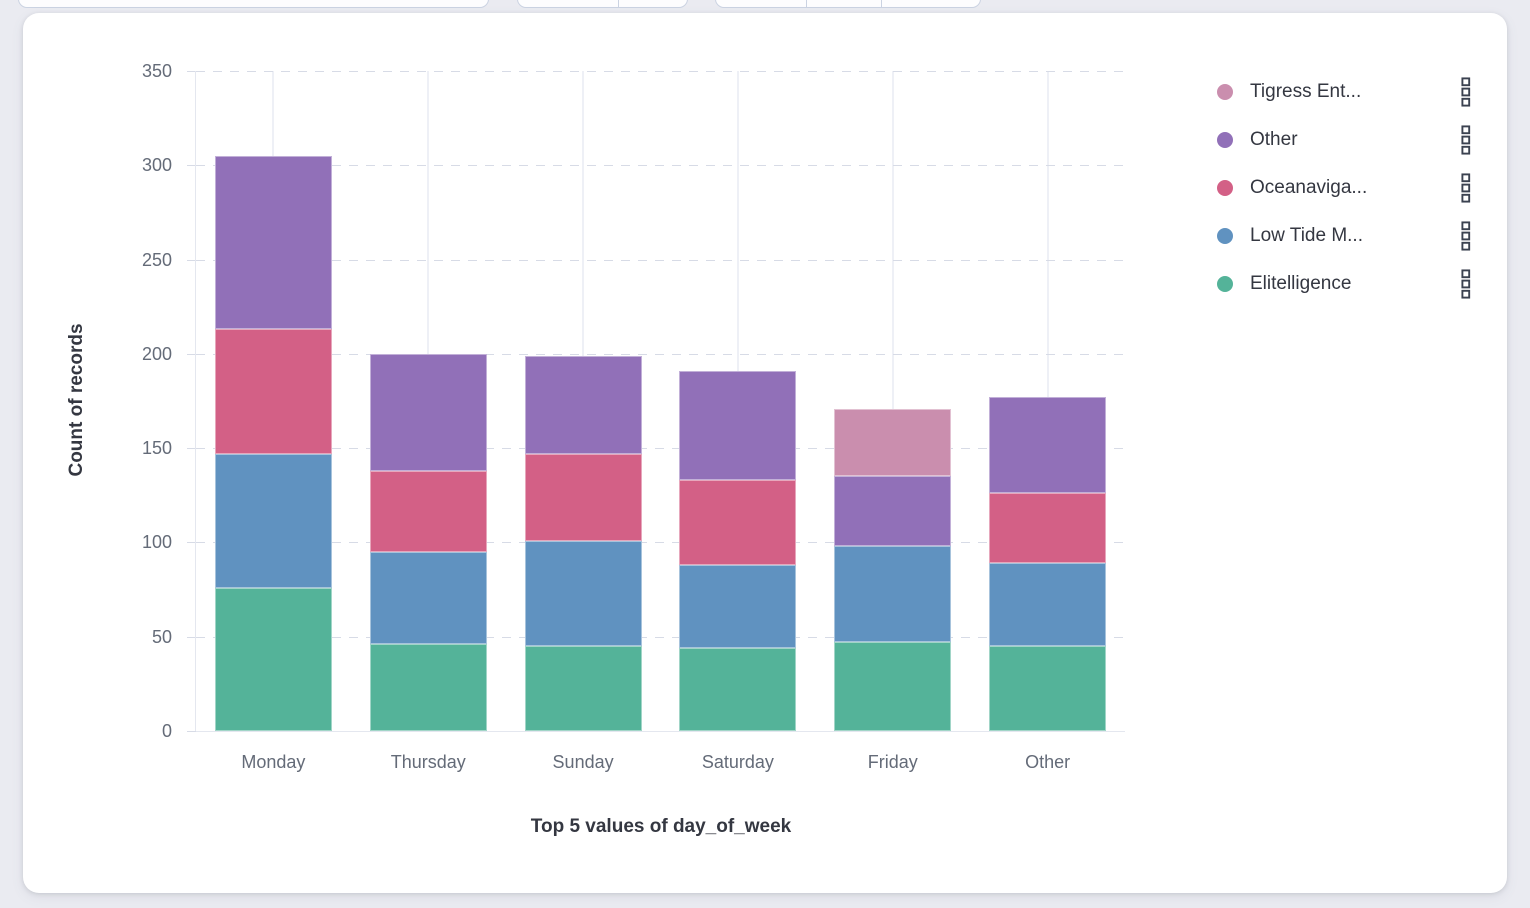 This screenshot has height=908, width=1530. What do you see at coordinates (156, 542) in the screenshot?
I see `y-tick-label: 100` at bounding box center [156, 542].